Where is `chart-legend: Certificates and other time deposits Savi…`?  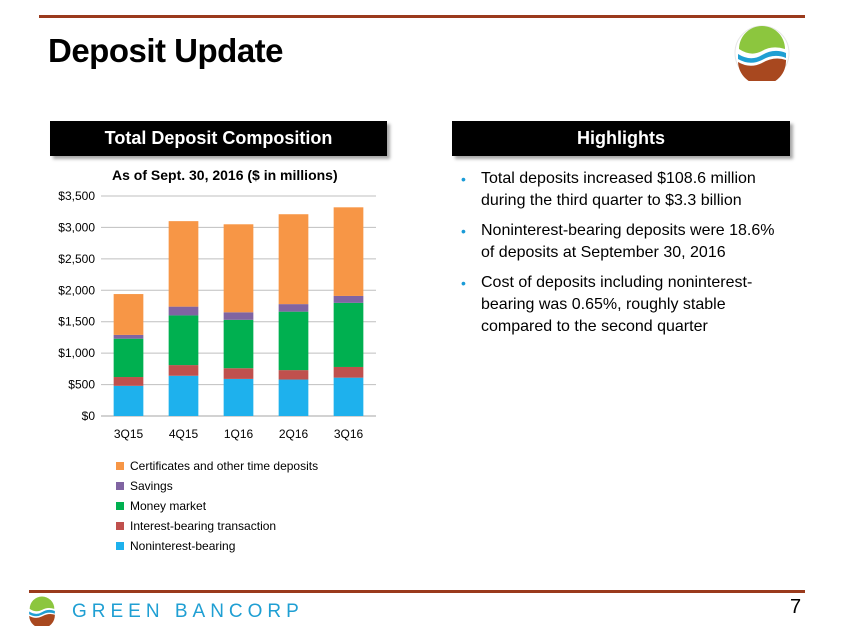 chart-legend: Certificates and other time deposits Savi… is located at coordinates (217, 506).